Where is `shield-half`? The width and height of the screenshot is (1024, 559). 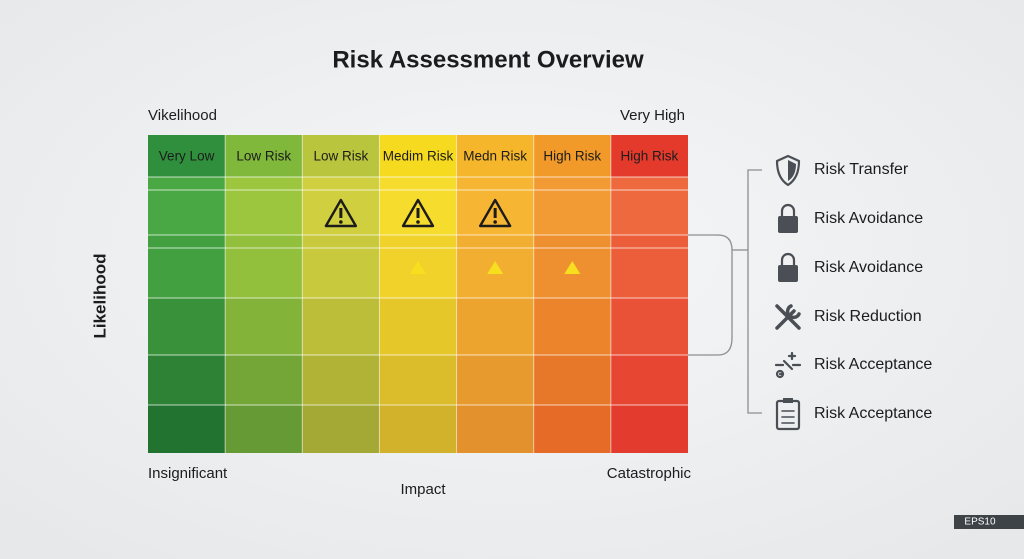 shield-half is located at coordinates (792, 170).